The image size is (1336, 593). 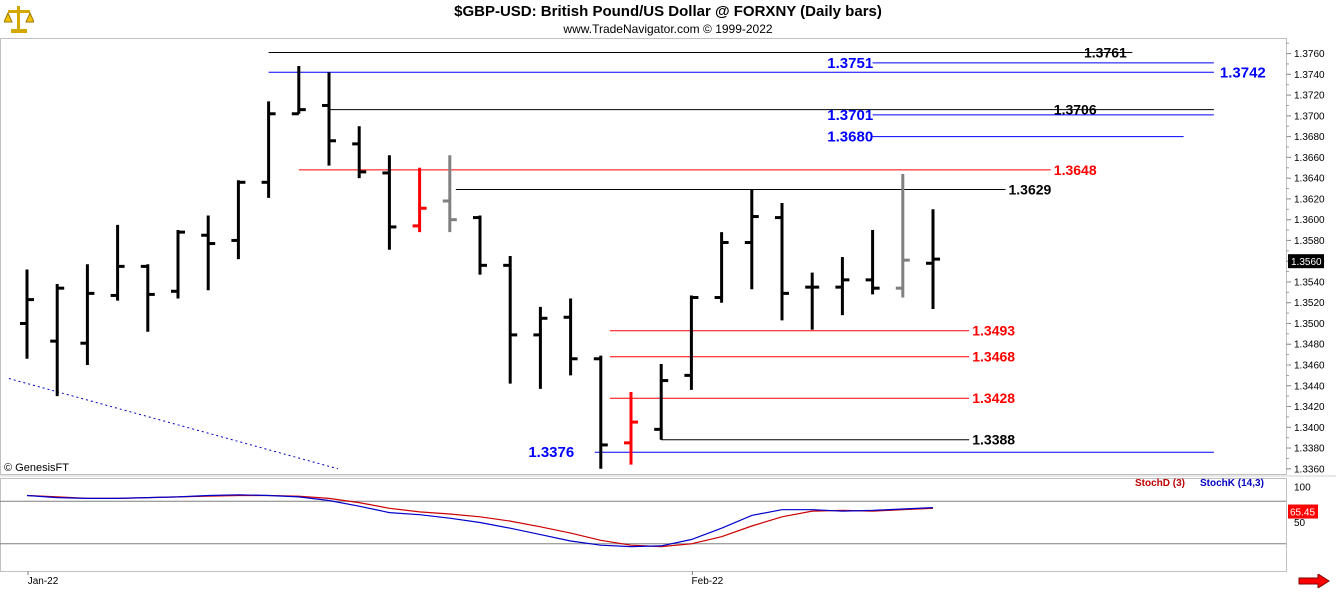 What do you see at coordinates (1300, 523) in the screenshot?
I see `stoch-tick-label: 50` at bounding box center [1300, 523].